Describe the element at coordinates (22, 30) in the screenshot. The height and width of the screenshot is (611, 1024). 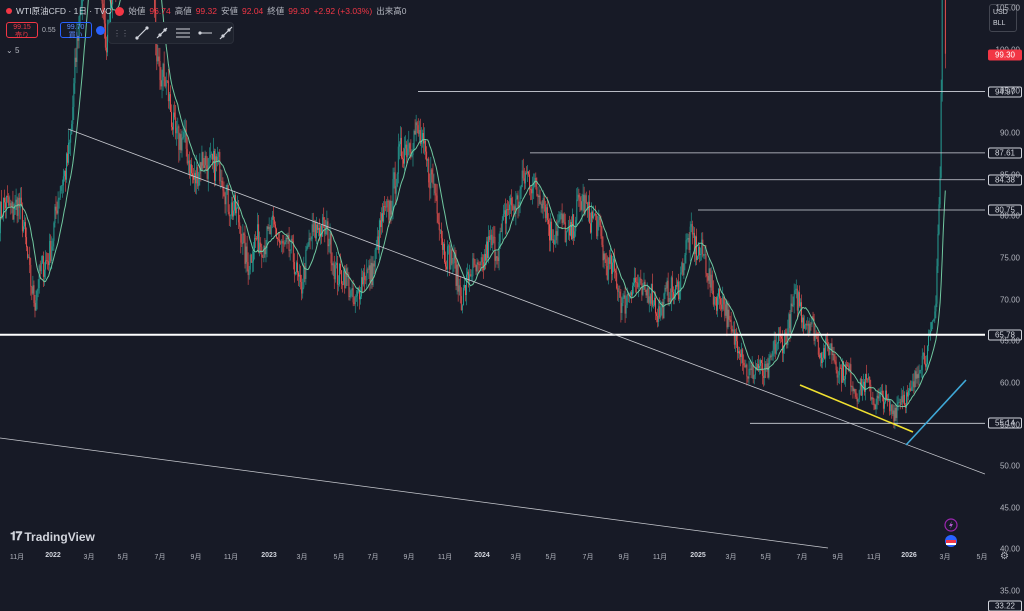
I see `sell-button: 99.15 売り` at that location.